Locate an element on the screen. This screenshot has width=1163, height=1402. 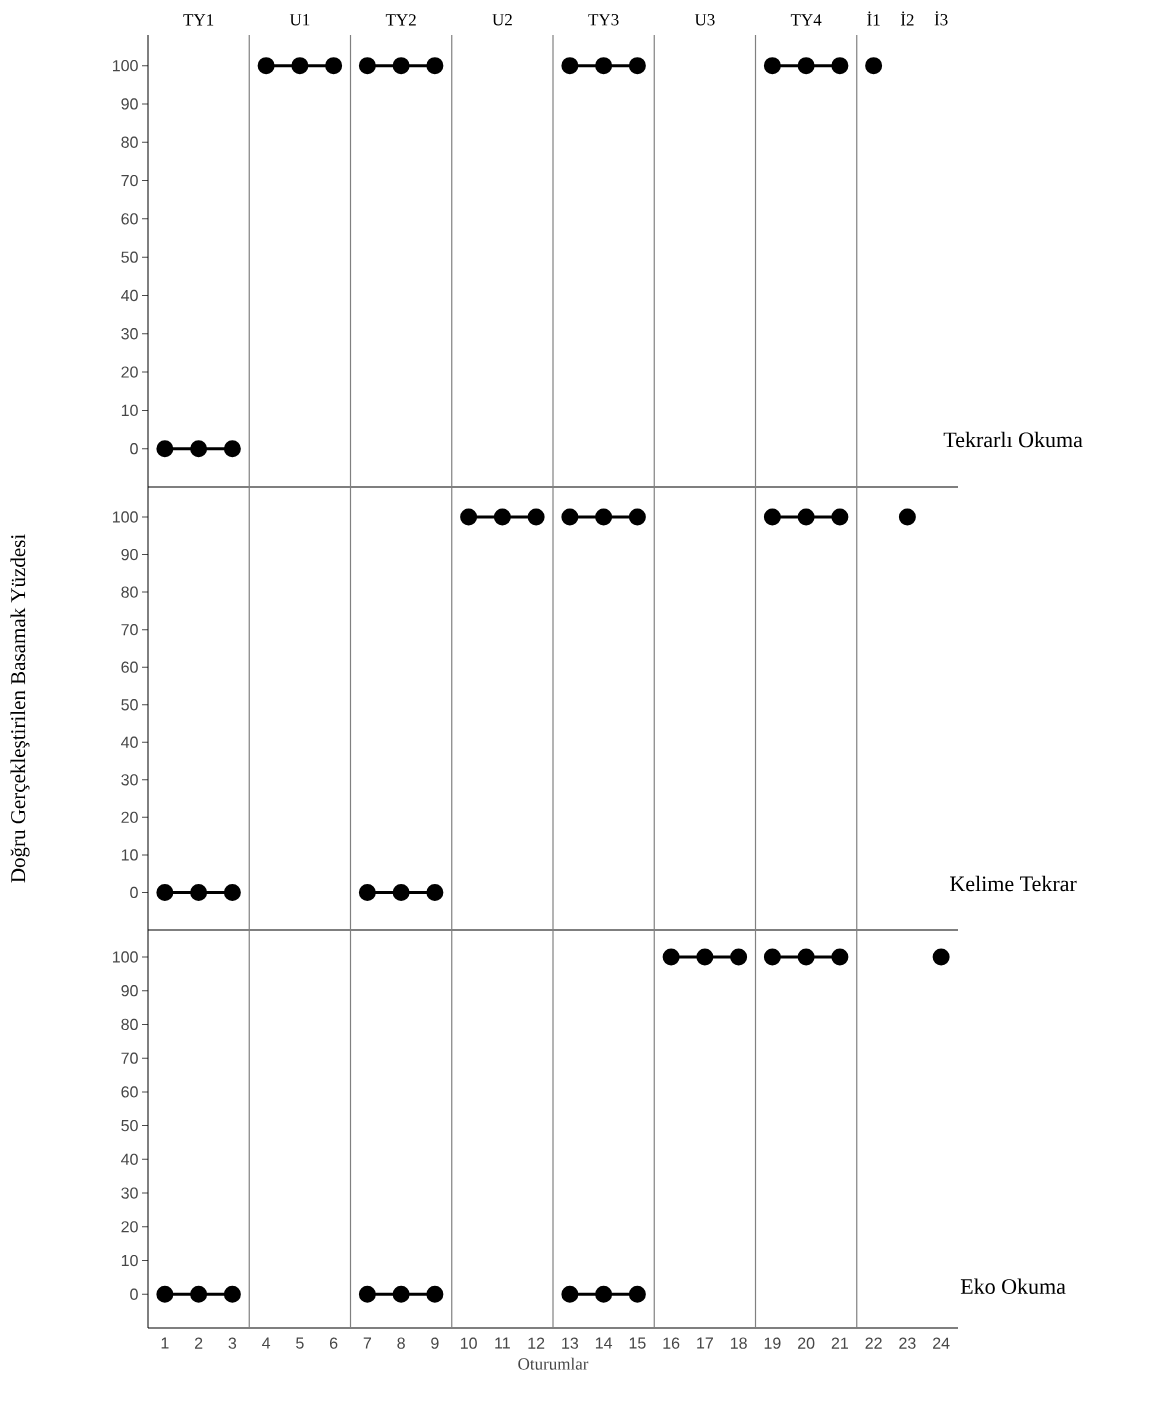
x-tick-label: 13 is located at coordinates (570, 1343).